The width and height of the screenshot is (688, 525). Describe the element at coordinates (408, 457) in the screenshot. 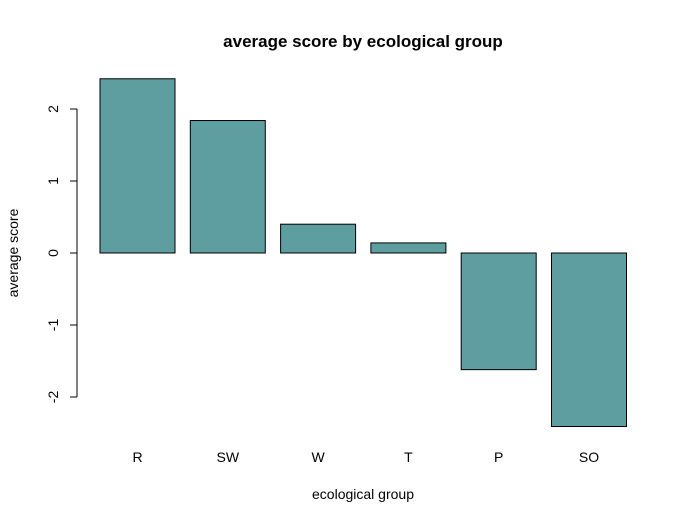

I see `x-tick-label-t: T` at that location.